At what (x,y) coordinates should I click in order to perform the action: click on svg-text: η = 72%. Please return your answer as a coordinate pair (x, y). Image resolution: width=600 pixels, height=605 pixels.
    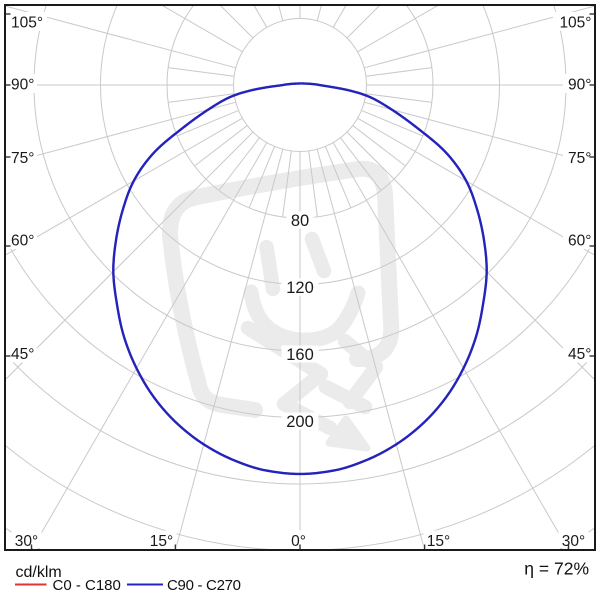
    Looking at the image, I should click on (556, 569).